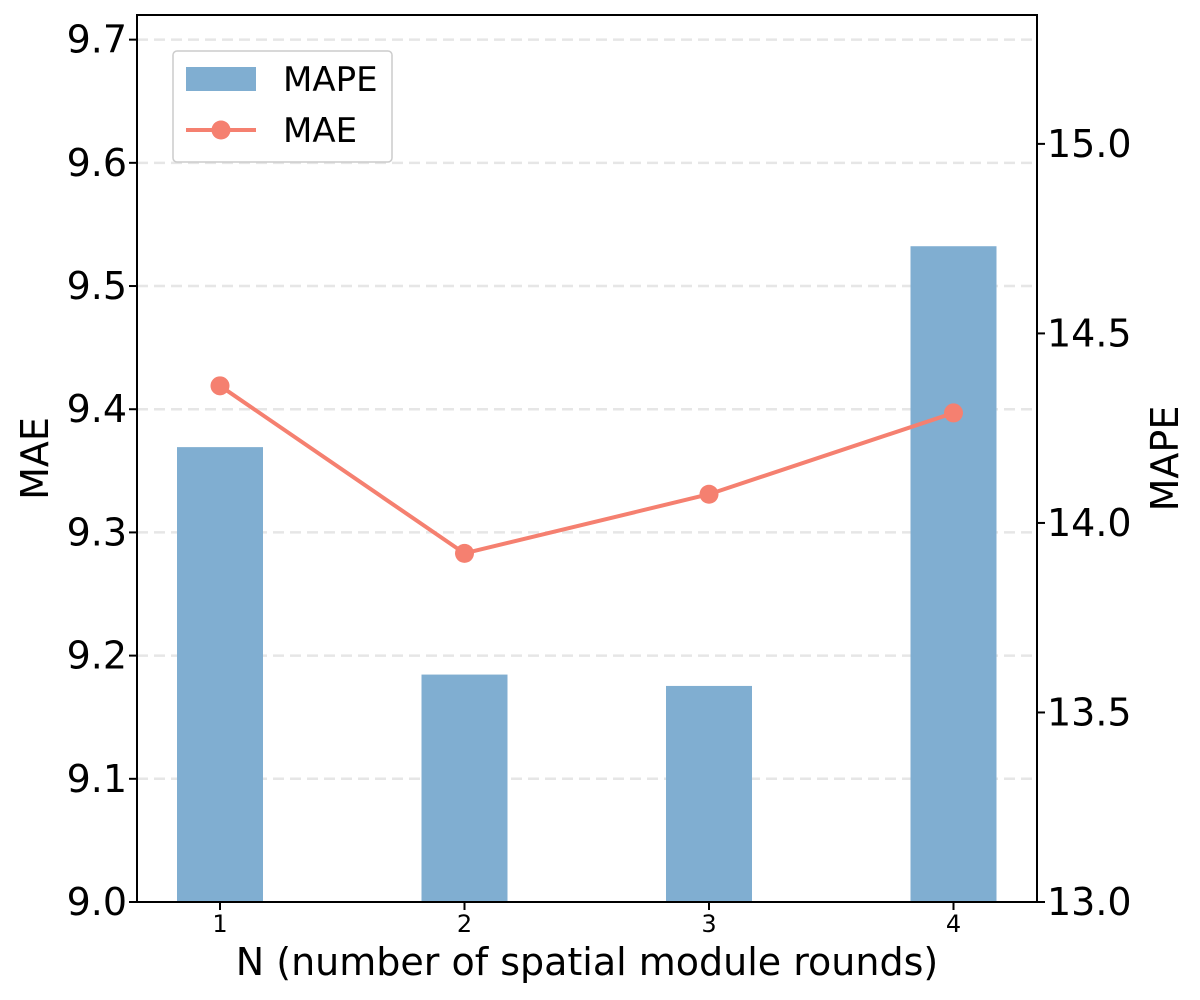 This screenshot has width=1200, height=1000. I want to click on left-axis-title: MAE, so click(35, 458).